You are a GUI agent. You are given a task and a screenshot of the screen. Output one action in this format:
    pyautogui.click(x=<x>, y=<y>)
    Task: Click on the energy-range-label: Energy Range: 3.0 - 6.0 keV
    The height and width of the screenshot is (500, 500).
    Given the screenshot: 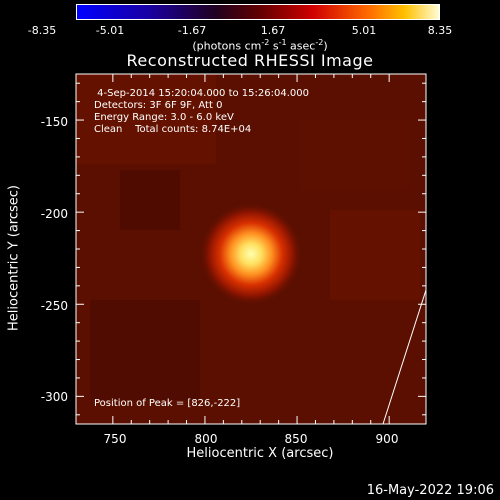 What is the action you would take?
    pyautogui.click(x=164, y=117)
    